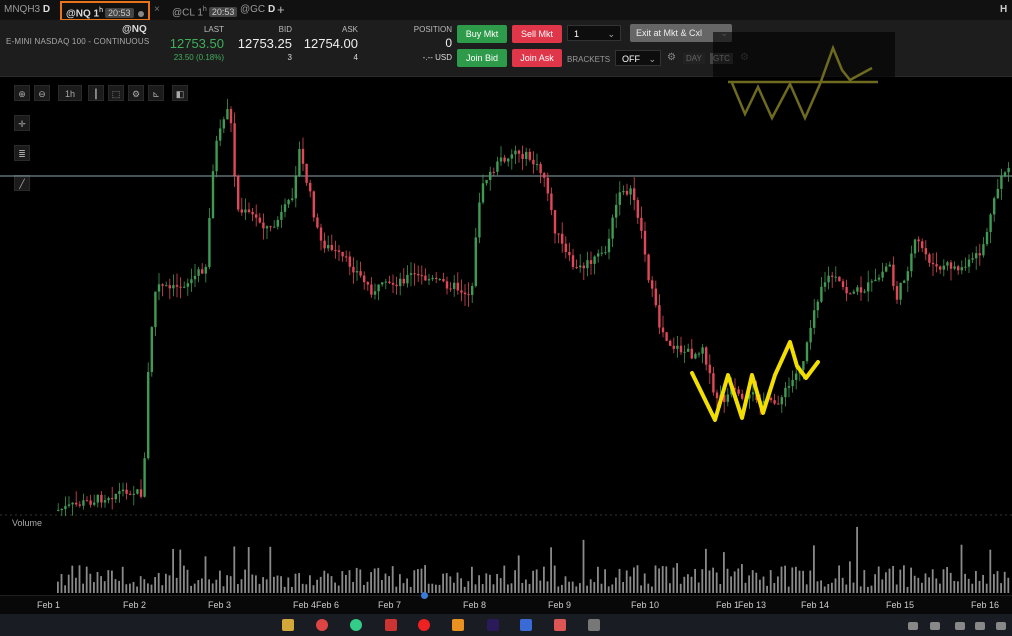  What do you see at coordinates (1001, 626) in the screenshot?
I see `battery-icon` at bounding box center [1001, 626].